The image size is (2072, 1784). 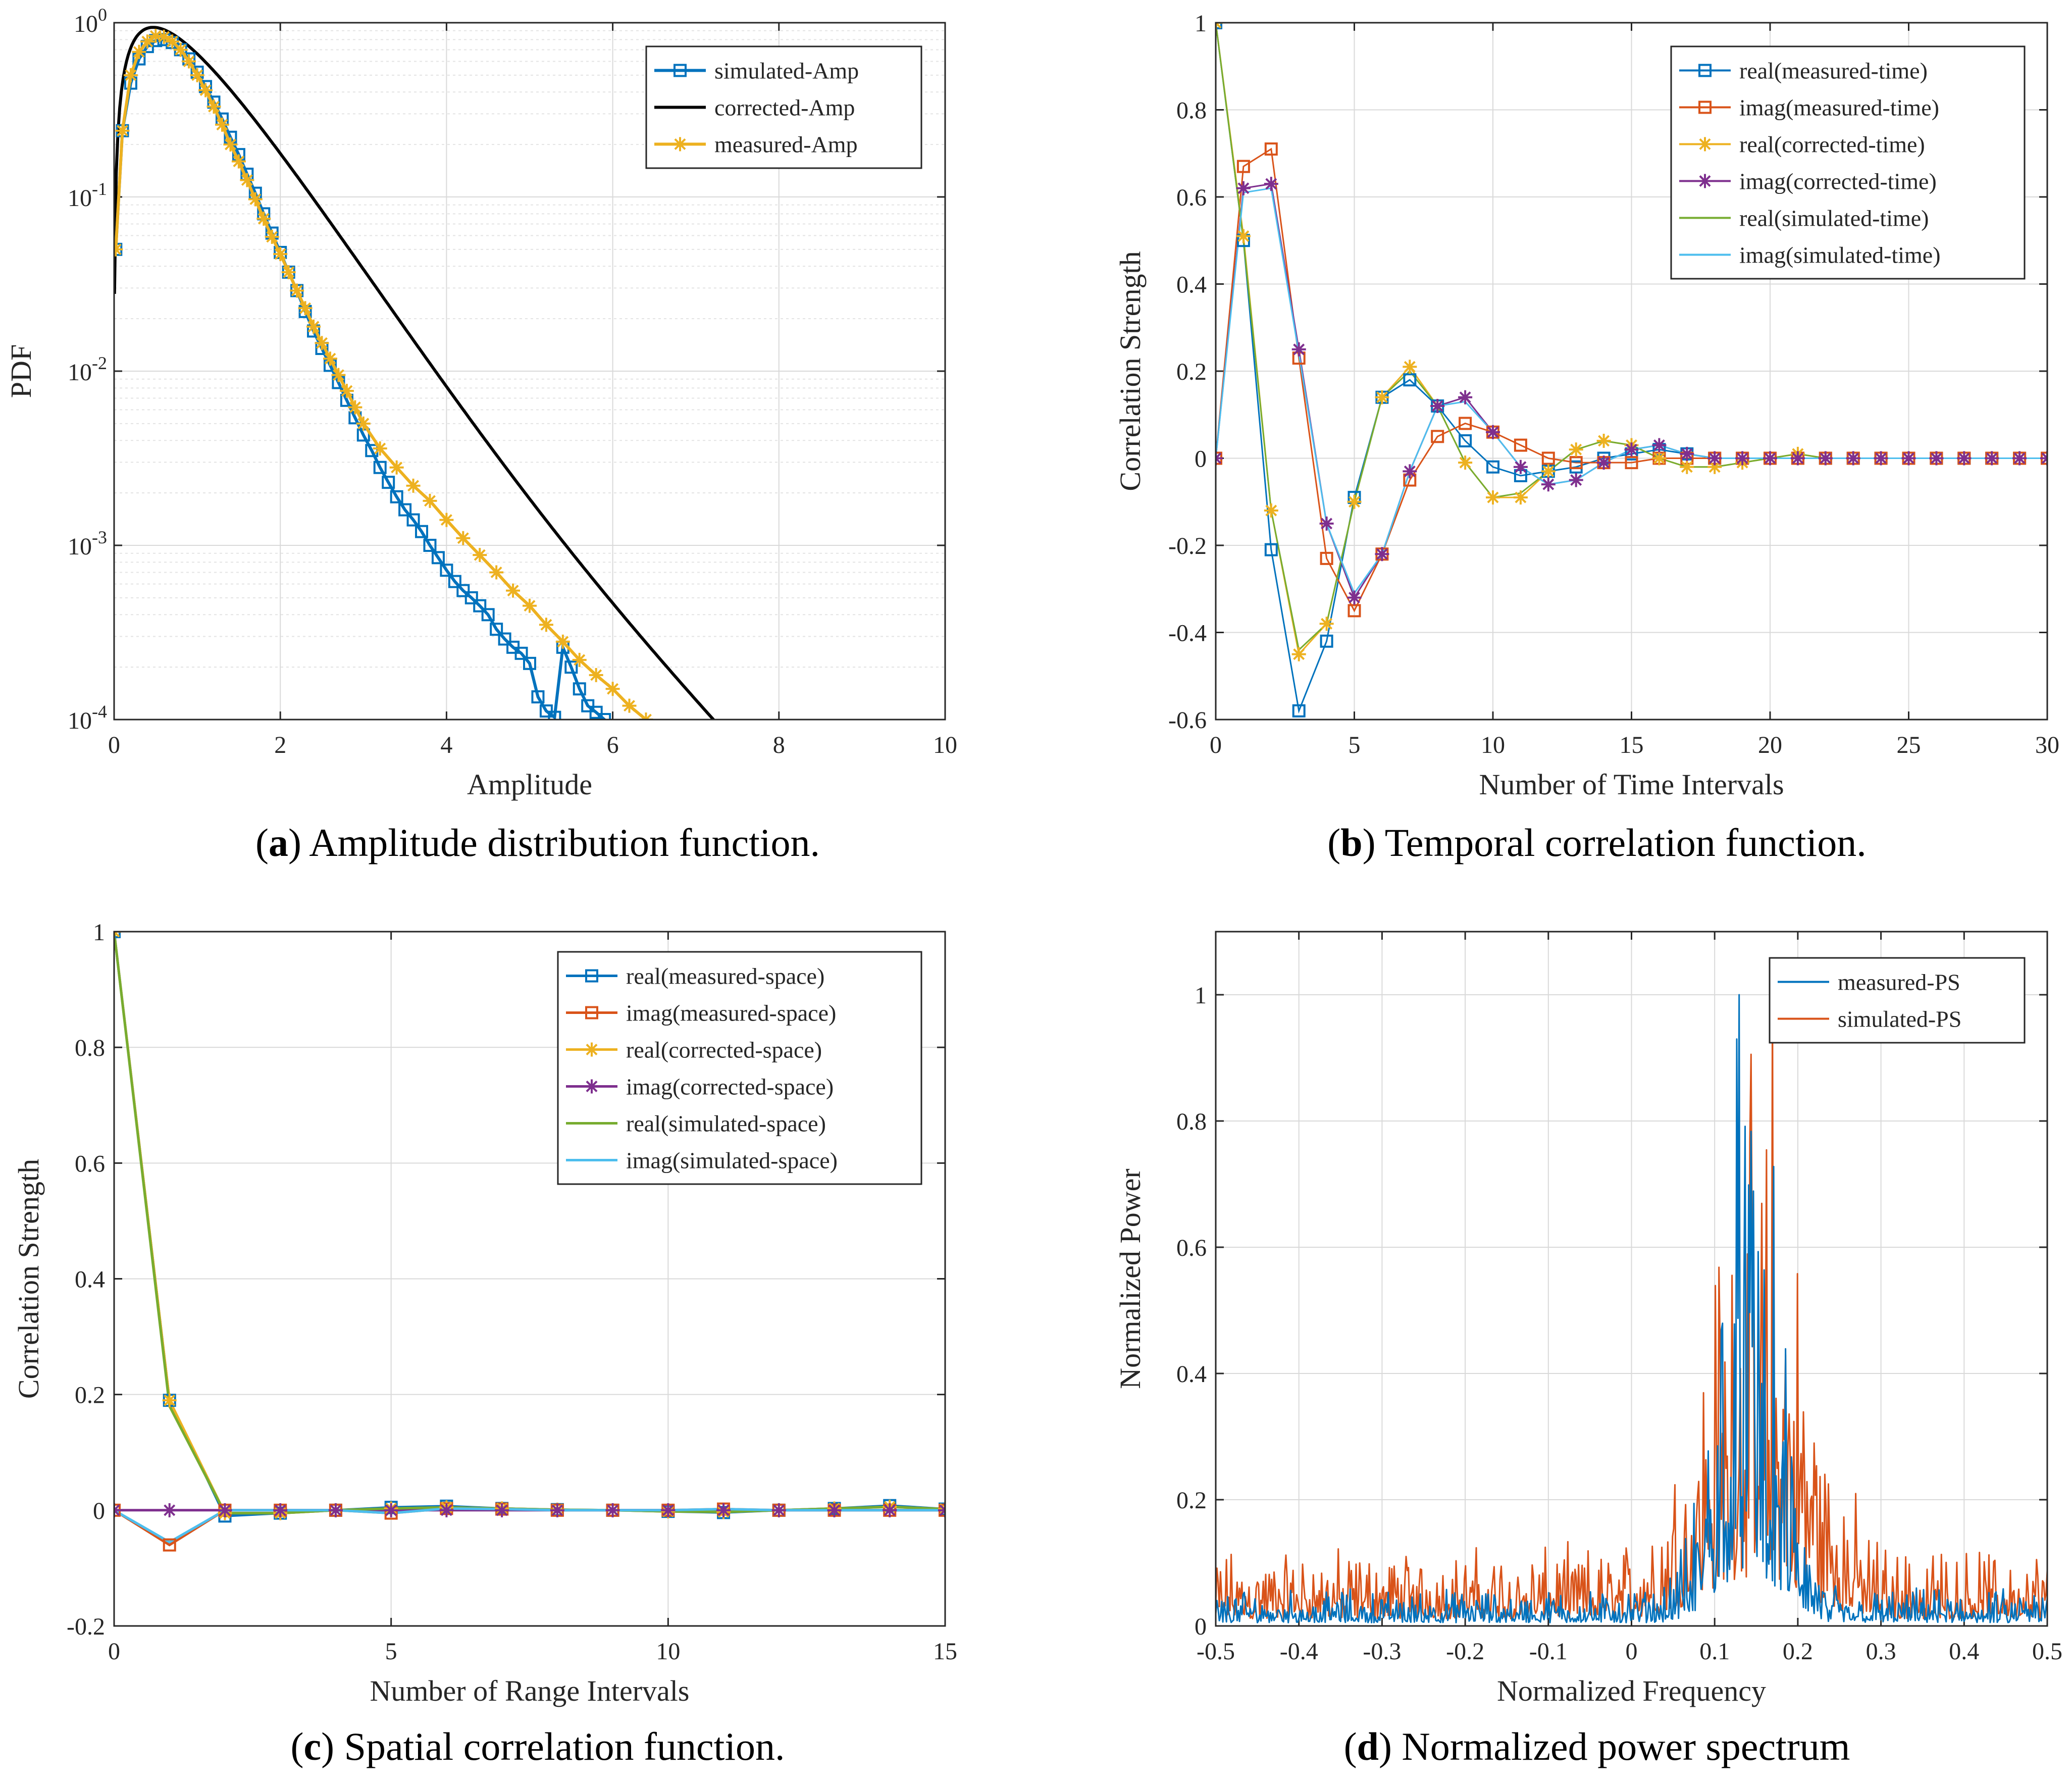 I want to click on series-line-corrected-Amp, so click(x=415, y=373).